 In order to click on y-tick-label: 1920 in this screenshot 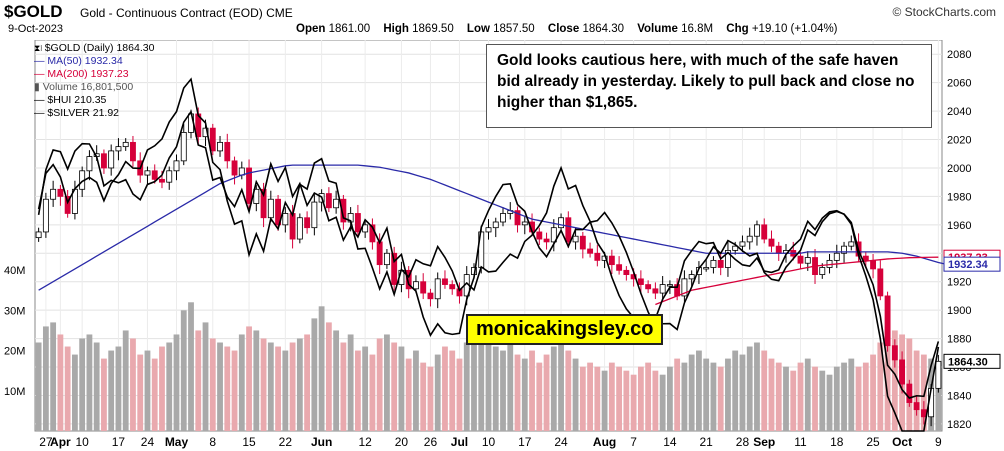, I will do `click(959, 283)`.